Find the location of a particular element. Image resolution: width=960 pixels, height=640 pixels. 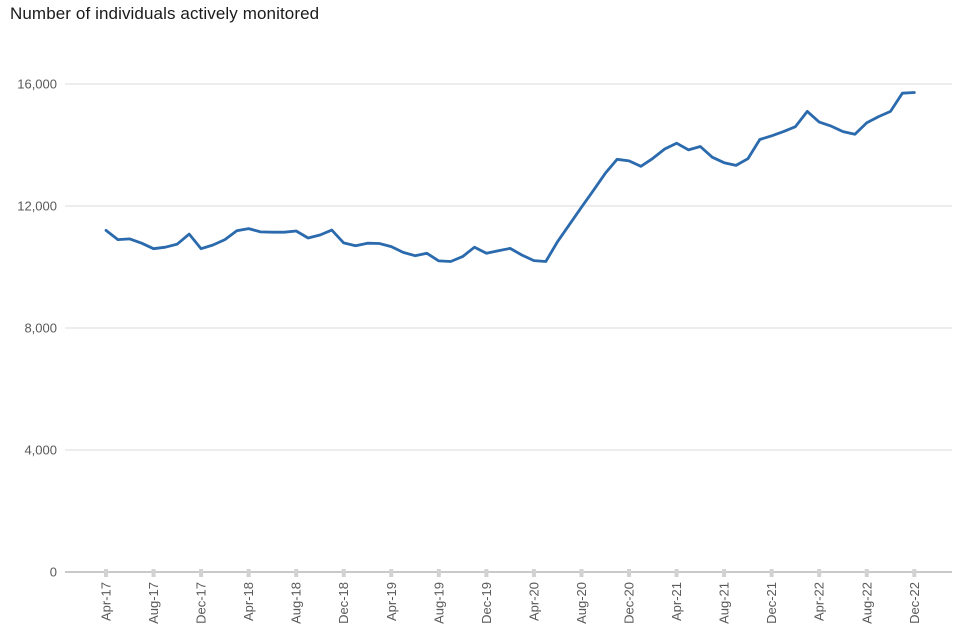

x-axis-tick-label: Aug-19 is located at coordinates (438, 603).